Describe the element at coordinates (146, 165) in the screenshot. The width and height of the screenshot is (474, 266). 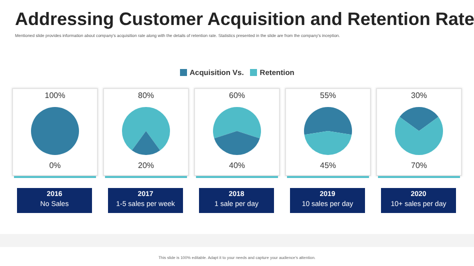
I see `data-label: 20%` at that location.